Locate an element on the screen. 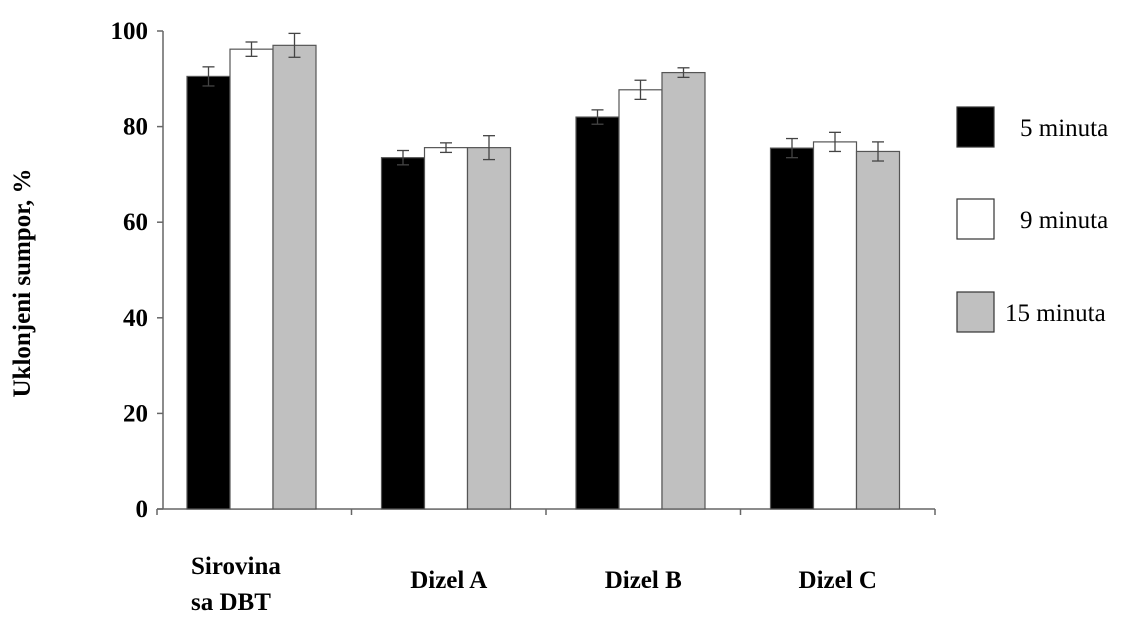 This screenshot has height=620, width=1146. y-axis-title-group: Uklonjeni sumpor, % is located at coordinates (22, 283).